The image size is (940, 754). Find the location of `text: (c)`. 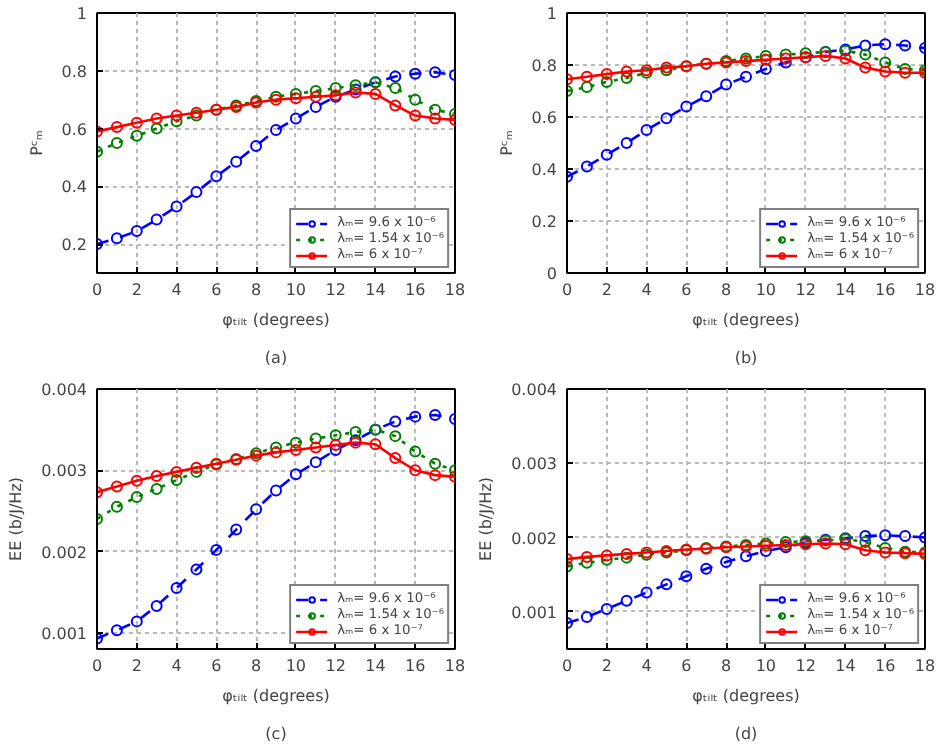

text: (c) is located at coordinates (276, 734).